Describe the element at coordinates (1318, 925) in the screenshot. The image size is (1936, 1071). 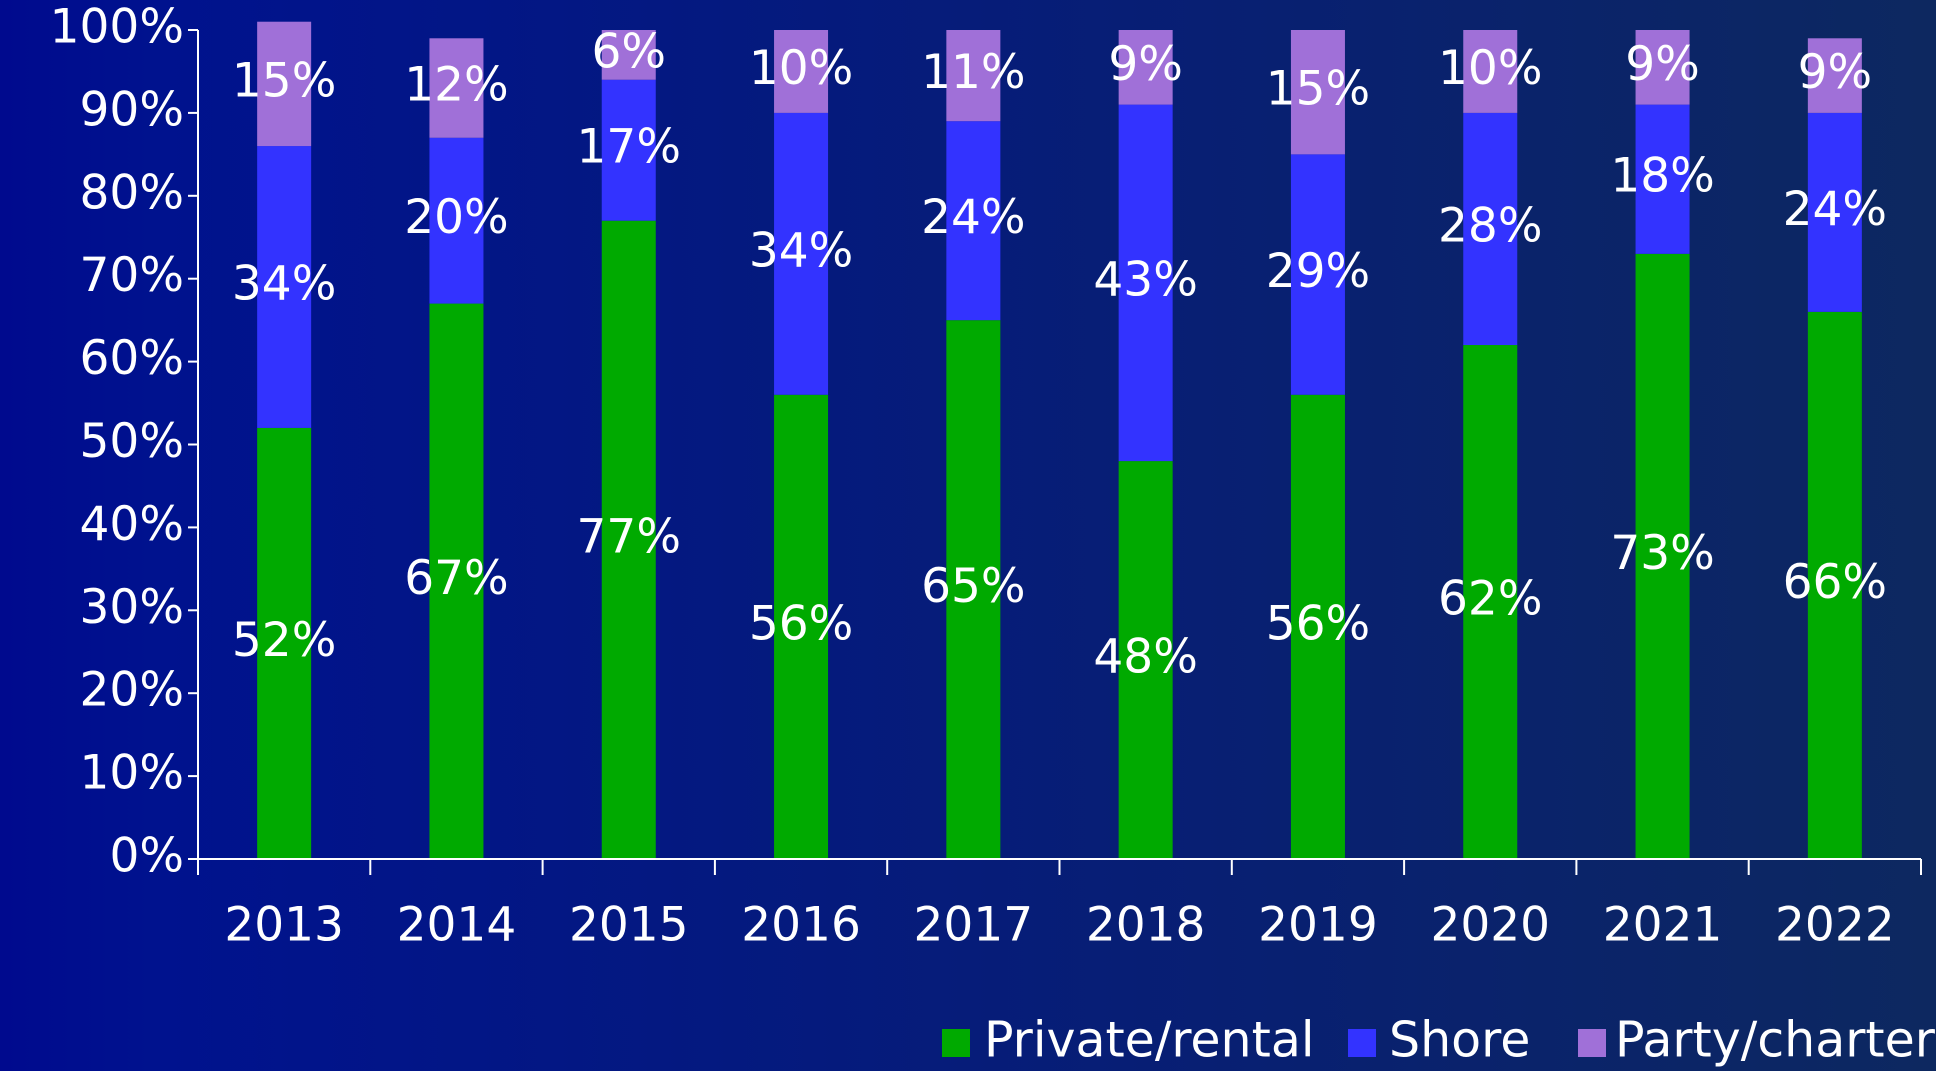
I see `x-tick-label: 2019` at that location.